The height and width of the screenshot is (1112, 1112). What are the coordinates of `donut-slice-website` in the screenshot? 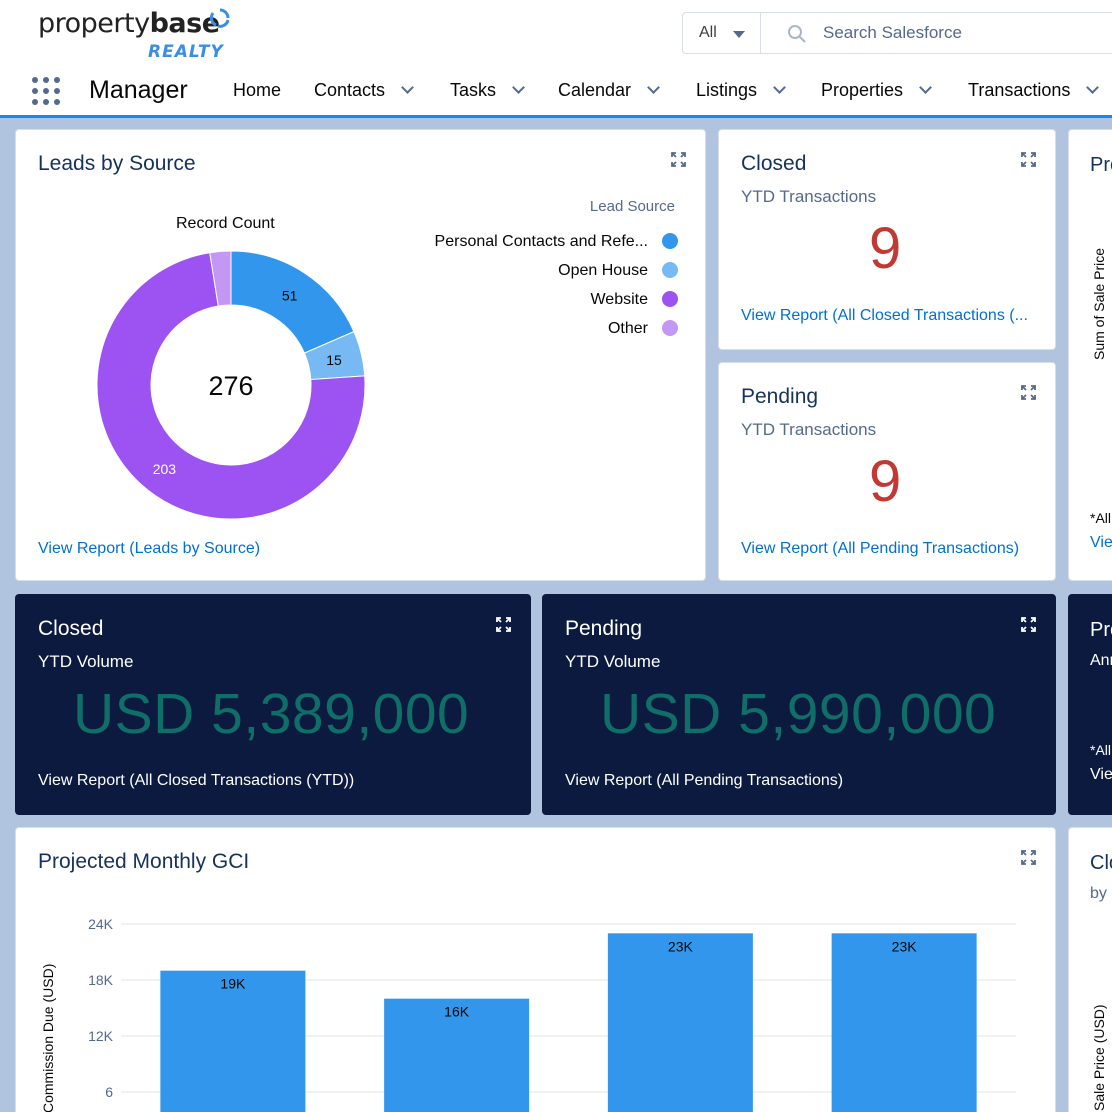 It's located at (231, 386).